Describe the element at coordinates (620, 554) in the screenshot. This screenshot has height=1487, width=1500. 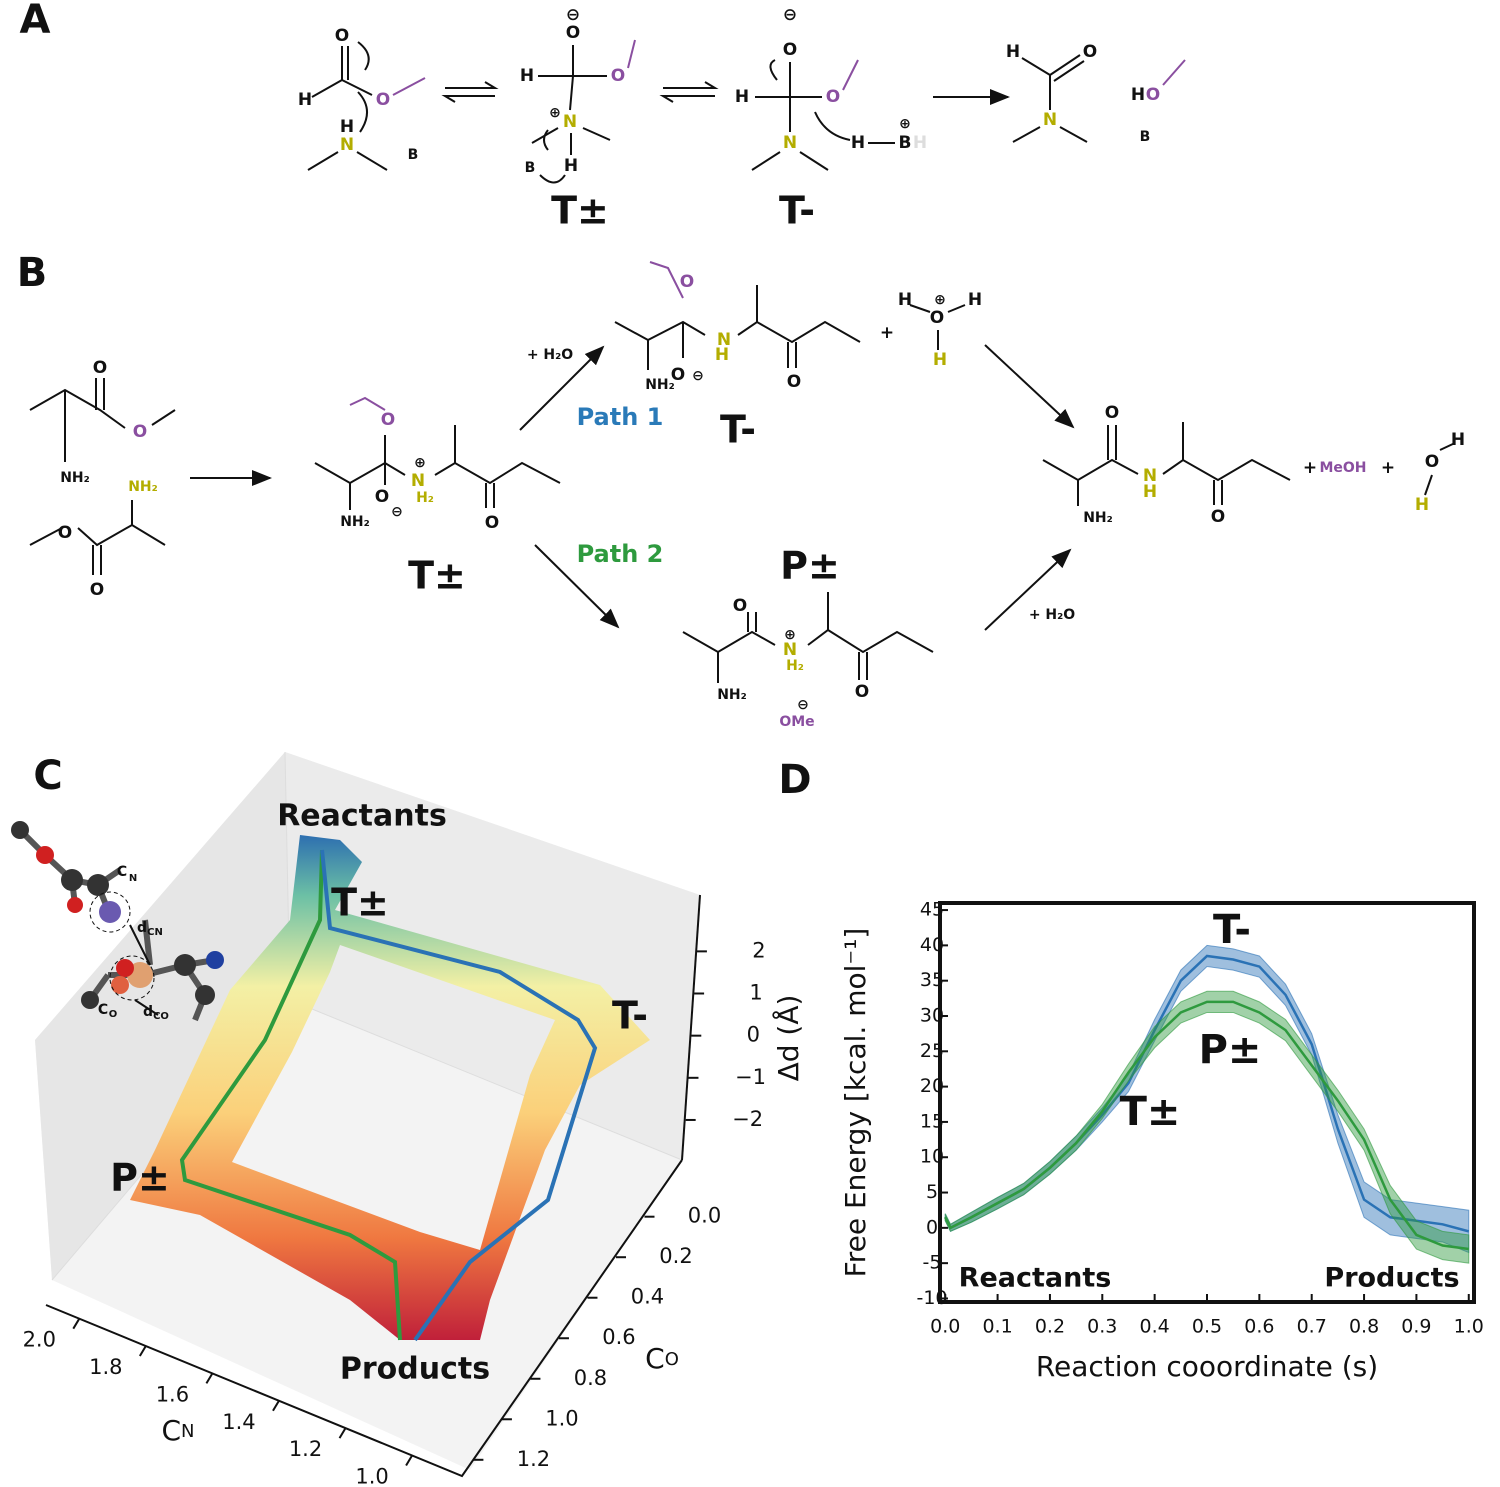
I see `atom-label: Path 2` at that location.